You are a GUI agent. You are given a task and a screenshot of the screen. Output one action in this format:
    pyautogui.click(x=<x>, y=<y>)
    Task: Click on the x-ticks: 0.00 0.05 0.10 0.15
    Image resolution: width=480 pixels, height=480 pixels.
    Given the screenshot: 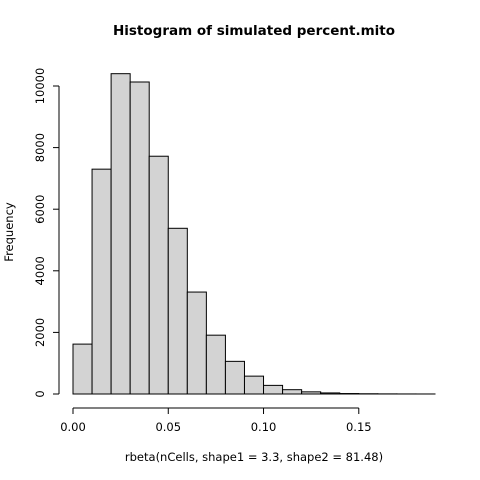 What is the action you would take?
    pyautogui.click(x=216, y=421)
    